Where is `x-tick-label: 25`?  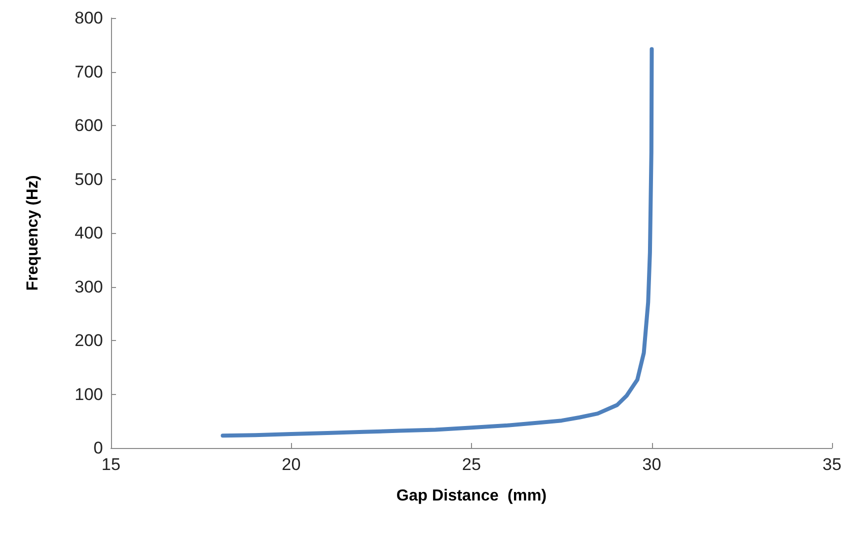 x-tick-label: 25 is located at coordinates (471, 464).